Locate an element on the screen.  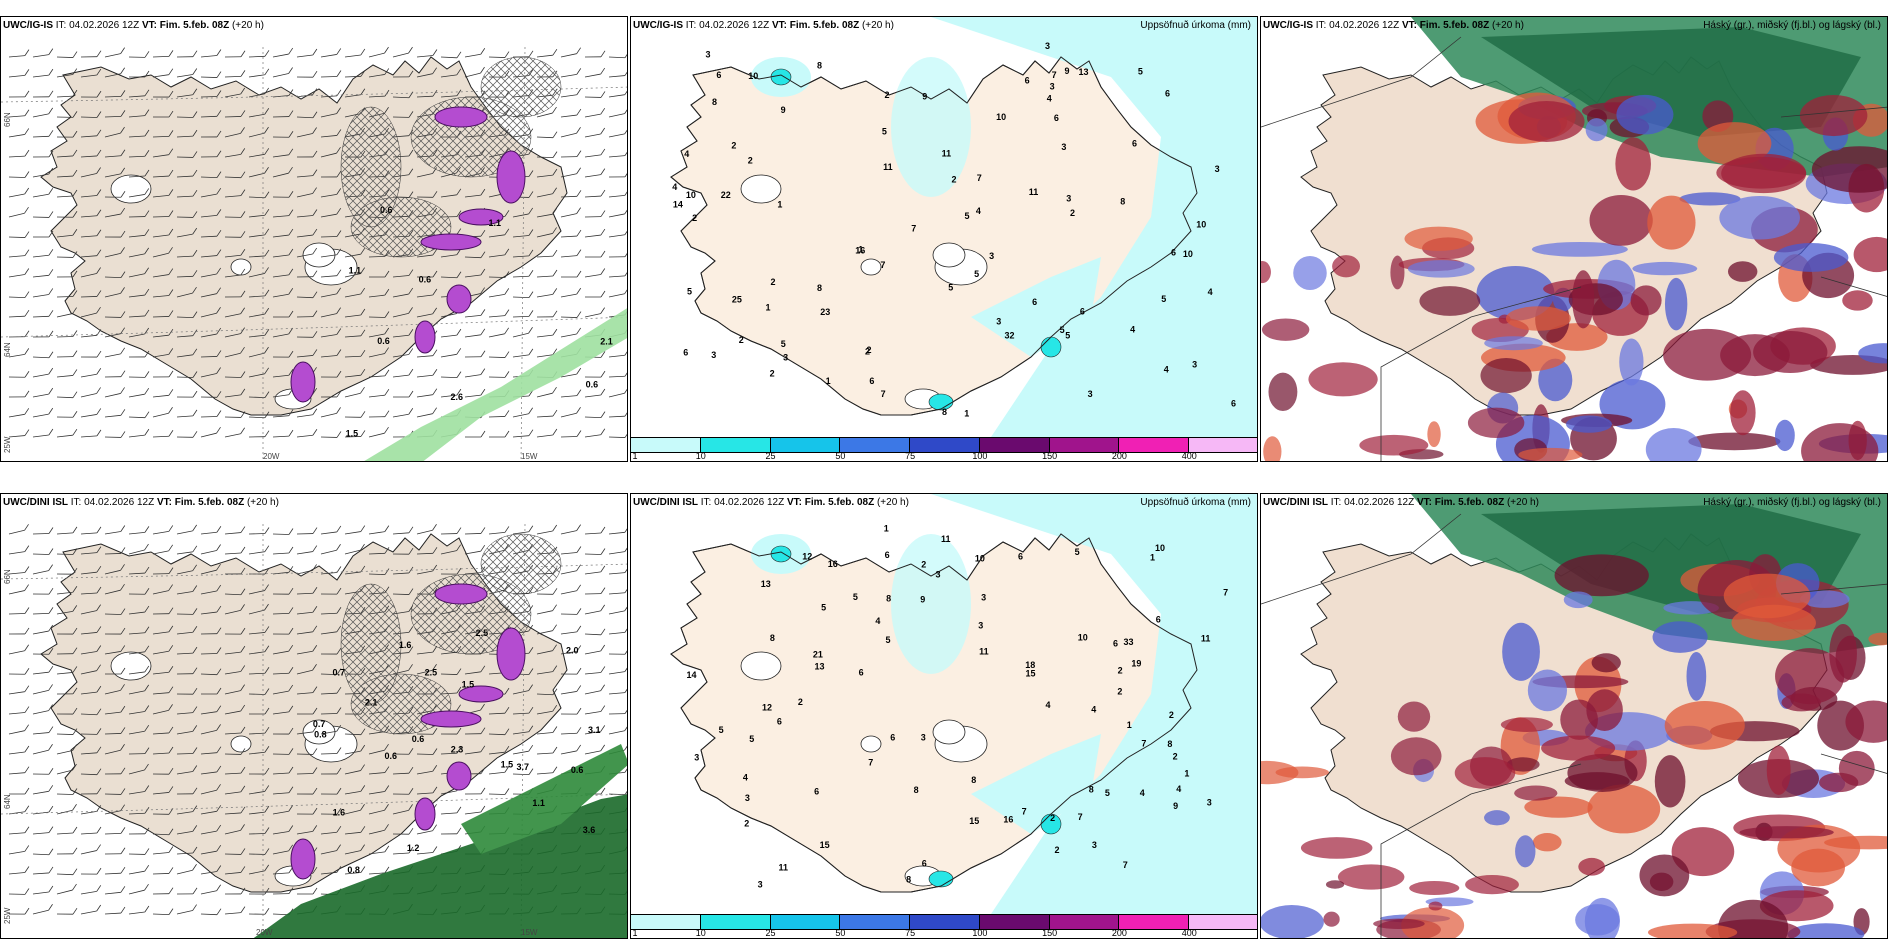
colorbar-tick: 400 is located at coordinates (1189, 933).